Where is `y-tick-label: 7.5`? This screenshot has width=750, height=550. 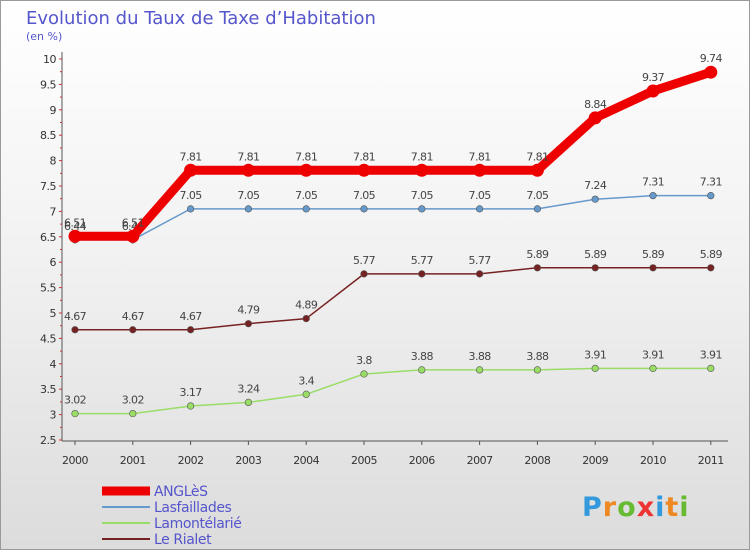
y-tick-label: 7.5 is located at coordinates (48, 186).